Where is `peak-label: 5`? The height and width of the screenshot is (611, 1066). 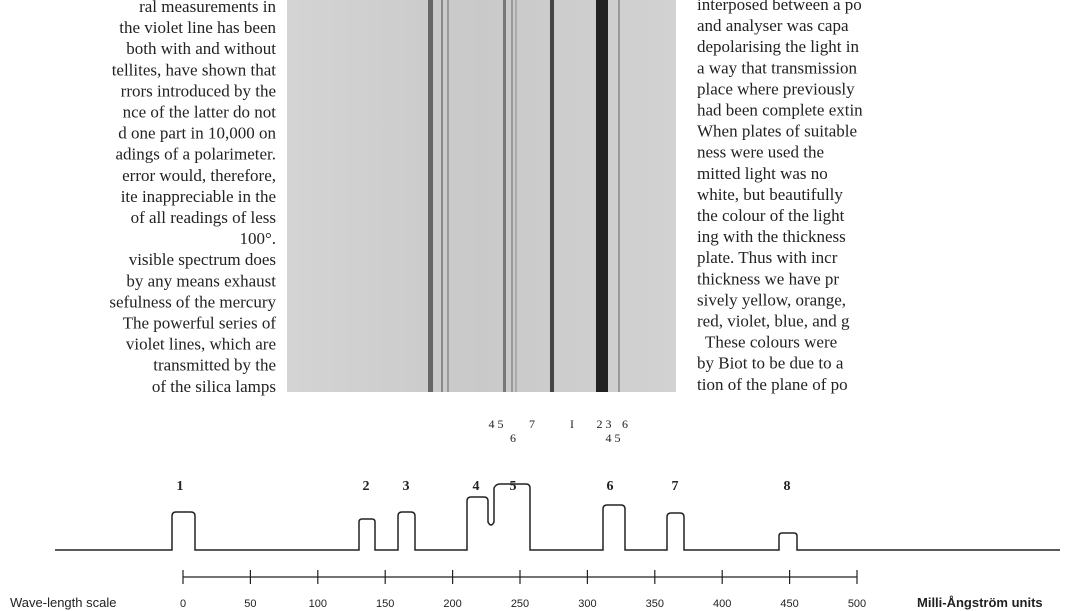 peak-label: 5 is located at coordinates (513, 486).